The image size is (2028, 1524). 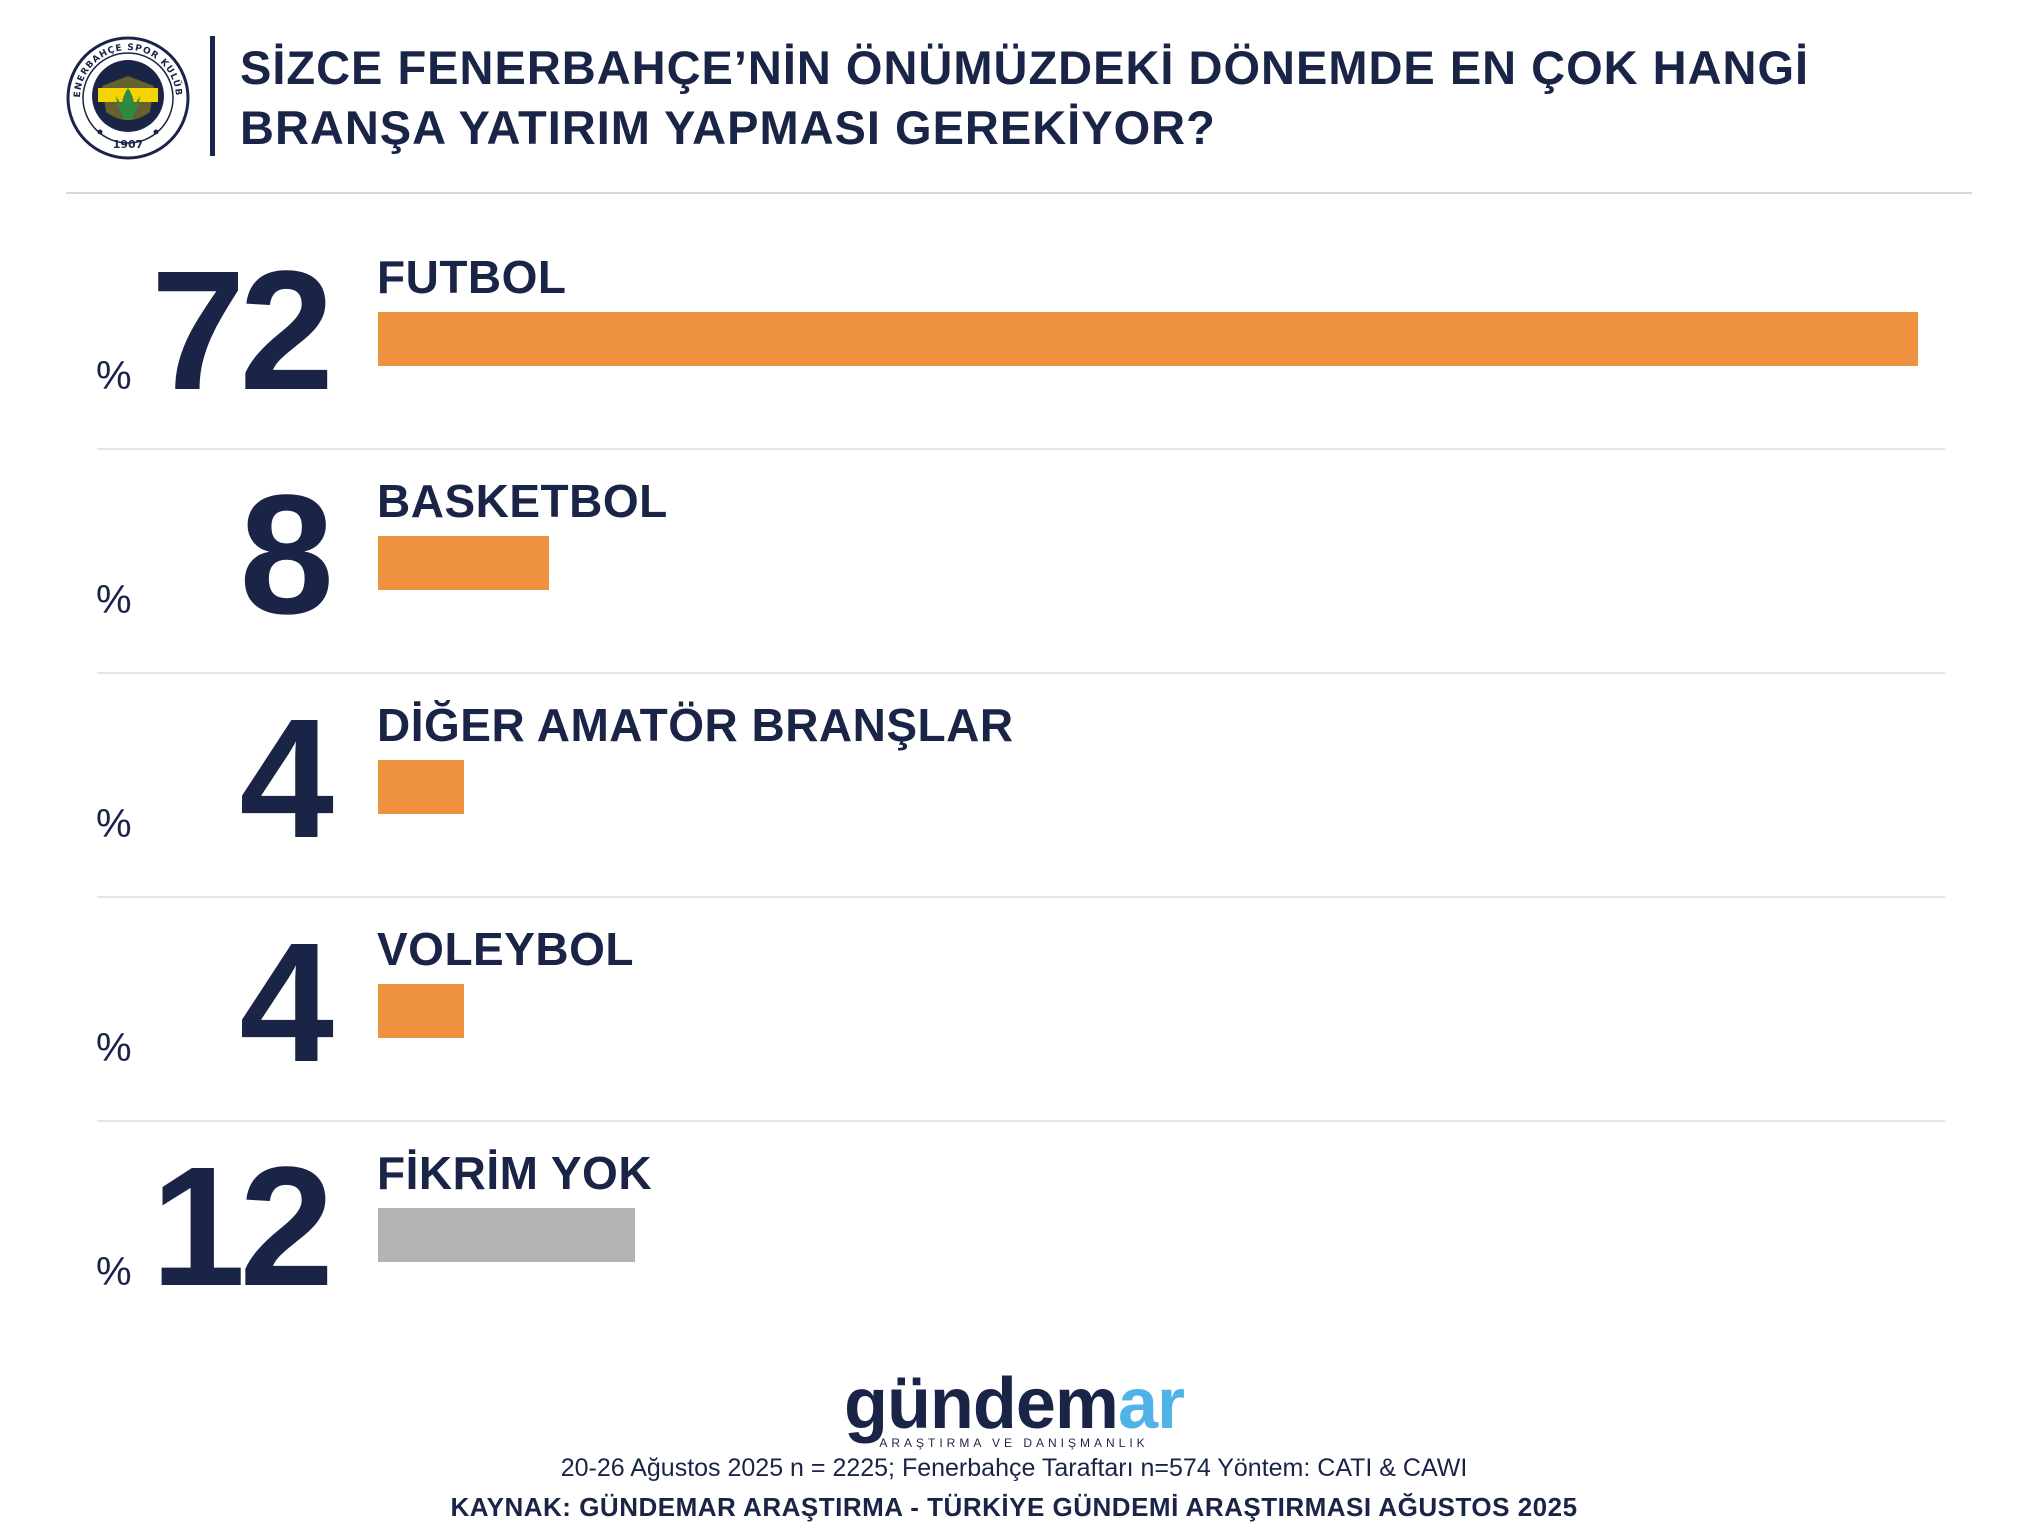 What do you see at coordinates (286, 555) in the screenshot?
I see `data-label: 8` at bounding box center [286, 555].